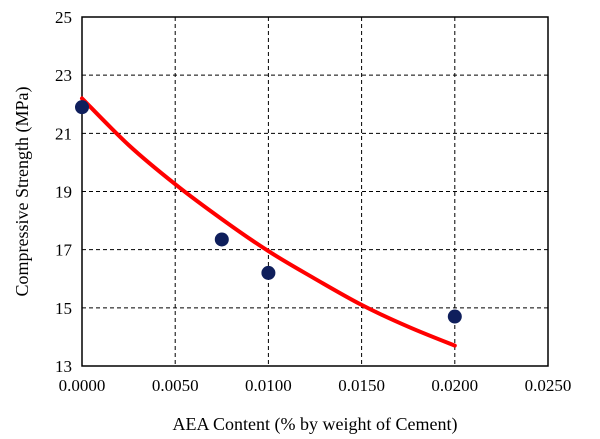 Image resolution: width=600 pixels, height=439 pixels. What do you see at coordinates (454, 385) in the screenshot?
I see `x-tick-label: 0.0200` at bounding box center [454, 385].